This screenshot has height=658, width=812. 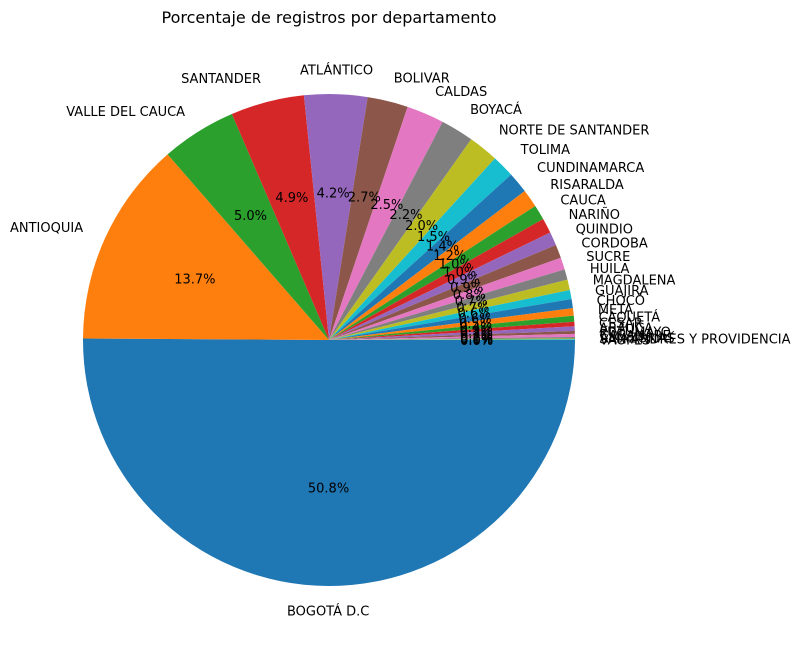 I want to click on pie-category-label-casanare: CASANARE, so click(x=635, y=336).